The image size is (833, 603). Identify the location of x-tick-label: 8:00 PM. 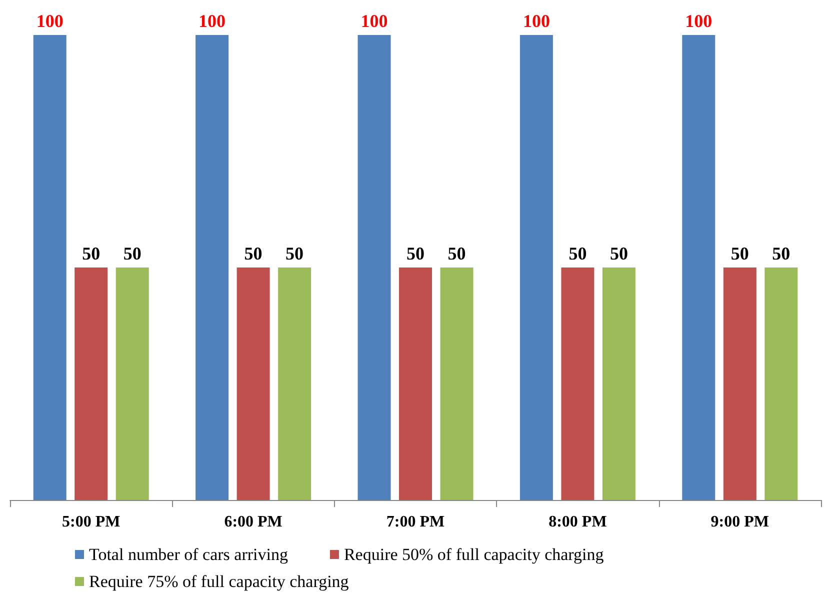
(577, 522).